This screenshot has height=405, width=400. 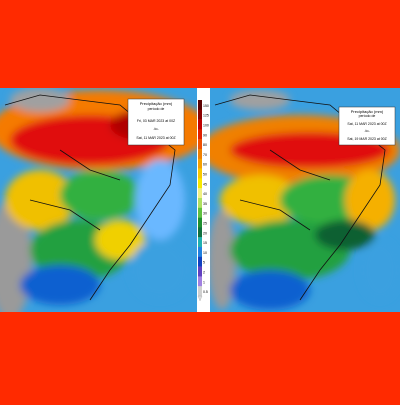 I want to click on legend-end: Sat, 11 MAR 2023 at 00Z, so click(x=156, y=138).